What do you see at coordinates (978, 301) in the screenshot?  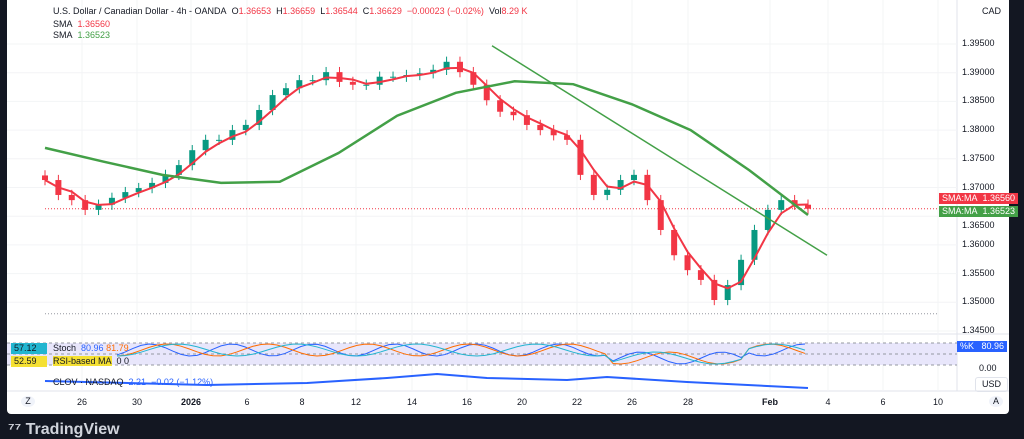 I see `y-tick-label: 1.35000` at bounding box center [978, 301].